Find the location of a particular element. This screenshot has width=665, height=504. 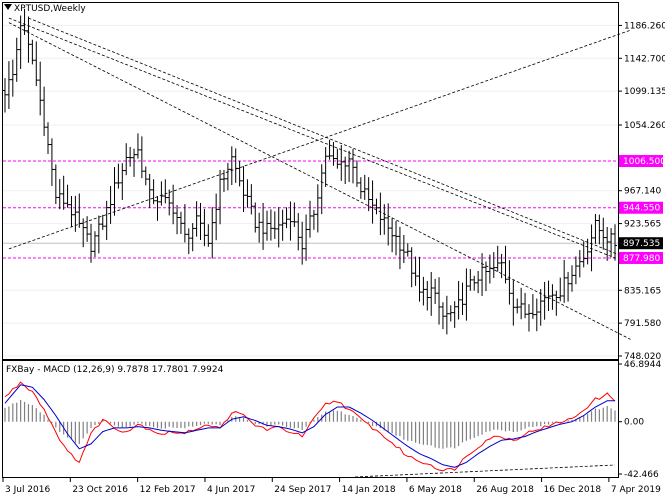

macd-trend-line is located at coordinates (485, 471).